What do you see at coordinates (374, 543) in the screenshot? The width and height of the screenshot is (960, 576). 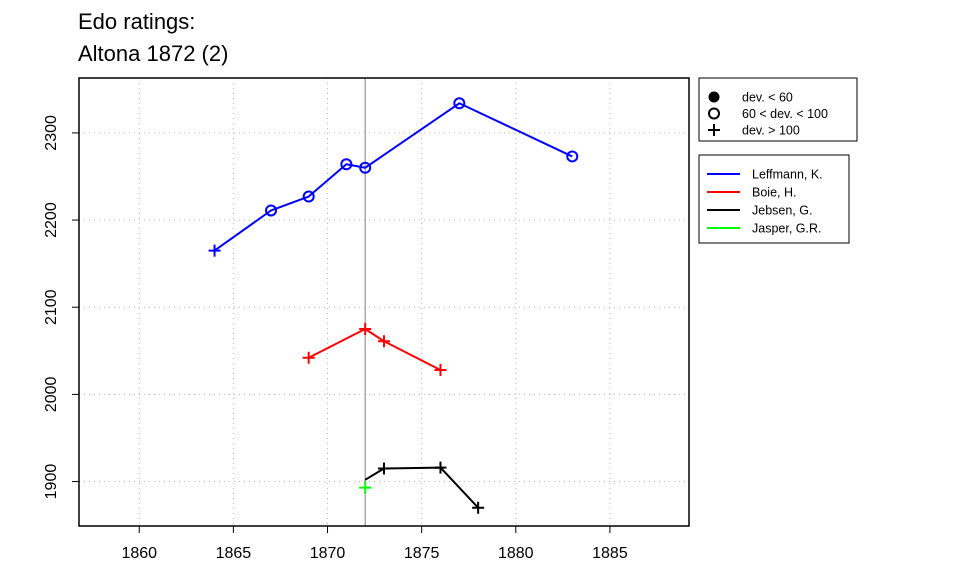 I see `x-axis: 1860 1865 1870 1875 1880 1885` at bounding box center [374, 543].